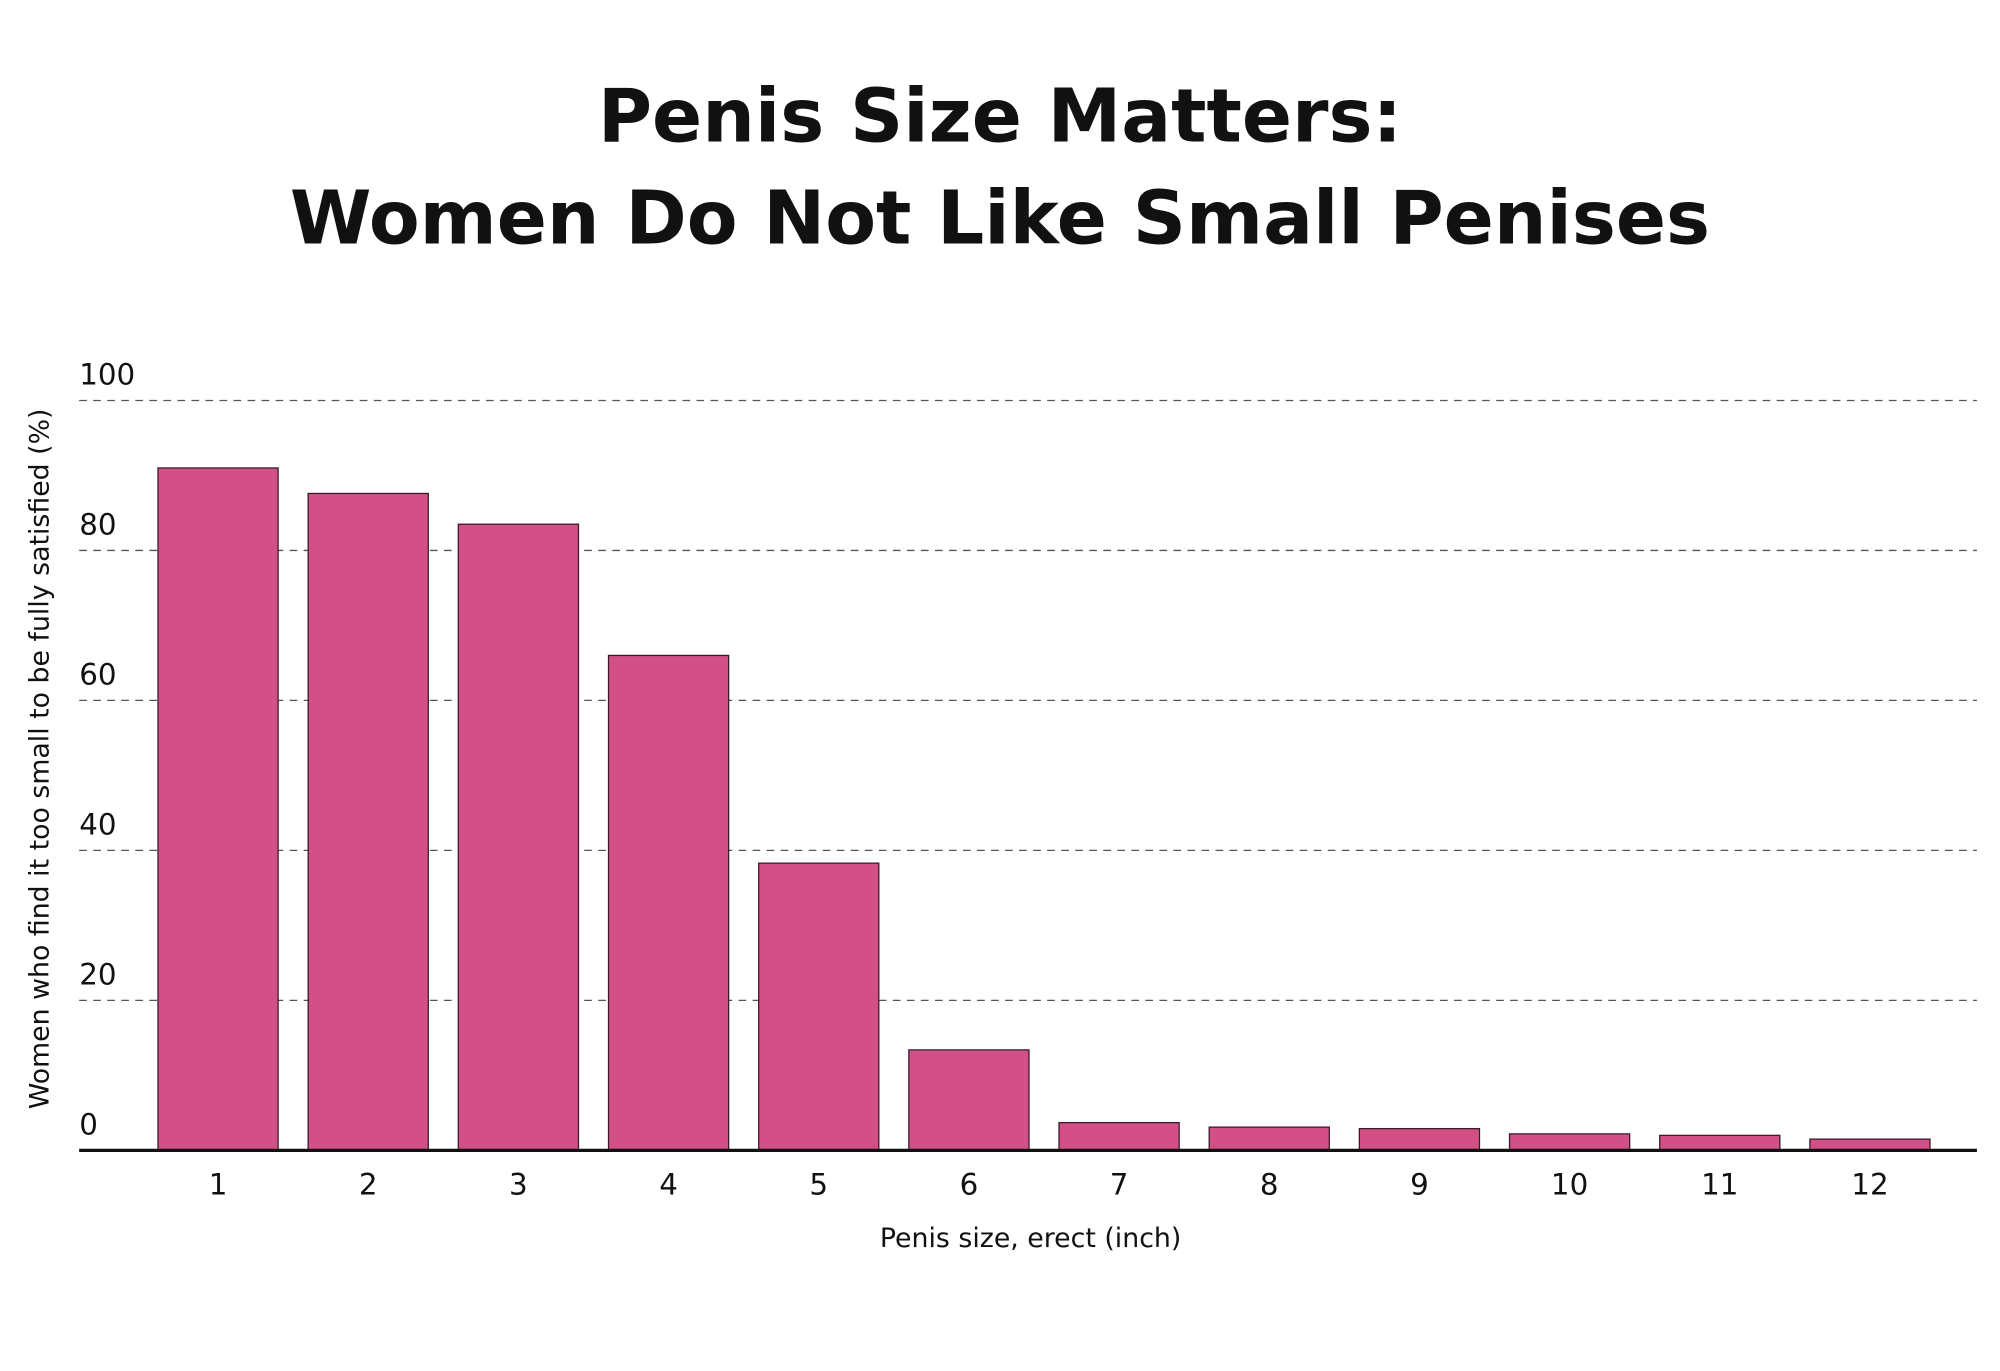 This screenshot has width=2000, height=1371. I want to click on y-tick-label: 0, so click(88, 1125).